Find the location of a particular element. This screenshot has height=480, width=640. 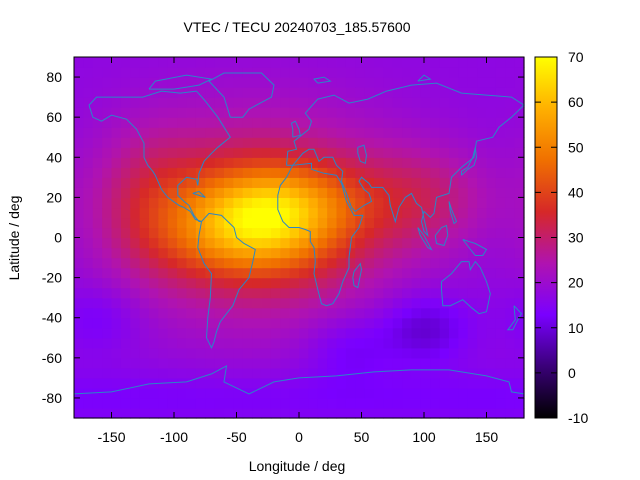

colorbar-tick-label: 20 is located at coordinates (576, 283).